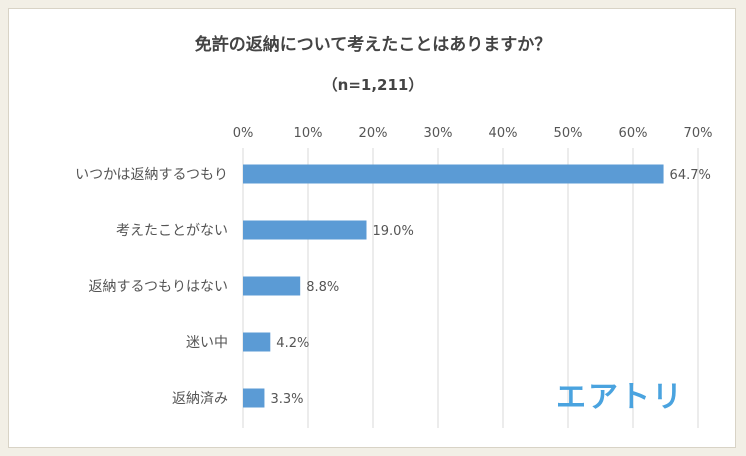 The width and height of the screenshot is (746, 456). I want to click on chart-title: 免許の返納について考えたことはありますか？, so click(373, 45).